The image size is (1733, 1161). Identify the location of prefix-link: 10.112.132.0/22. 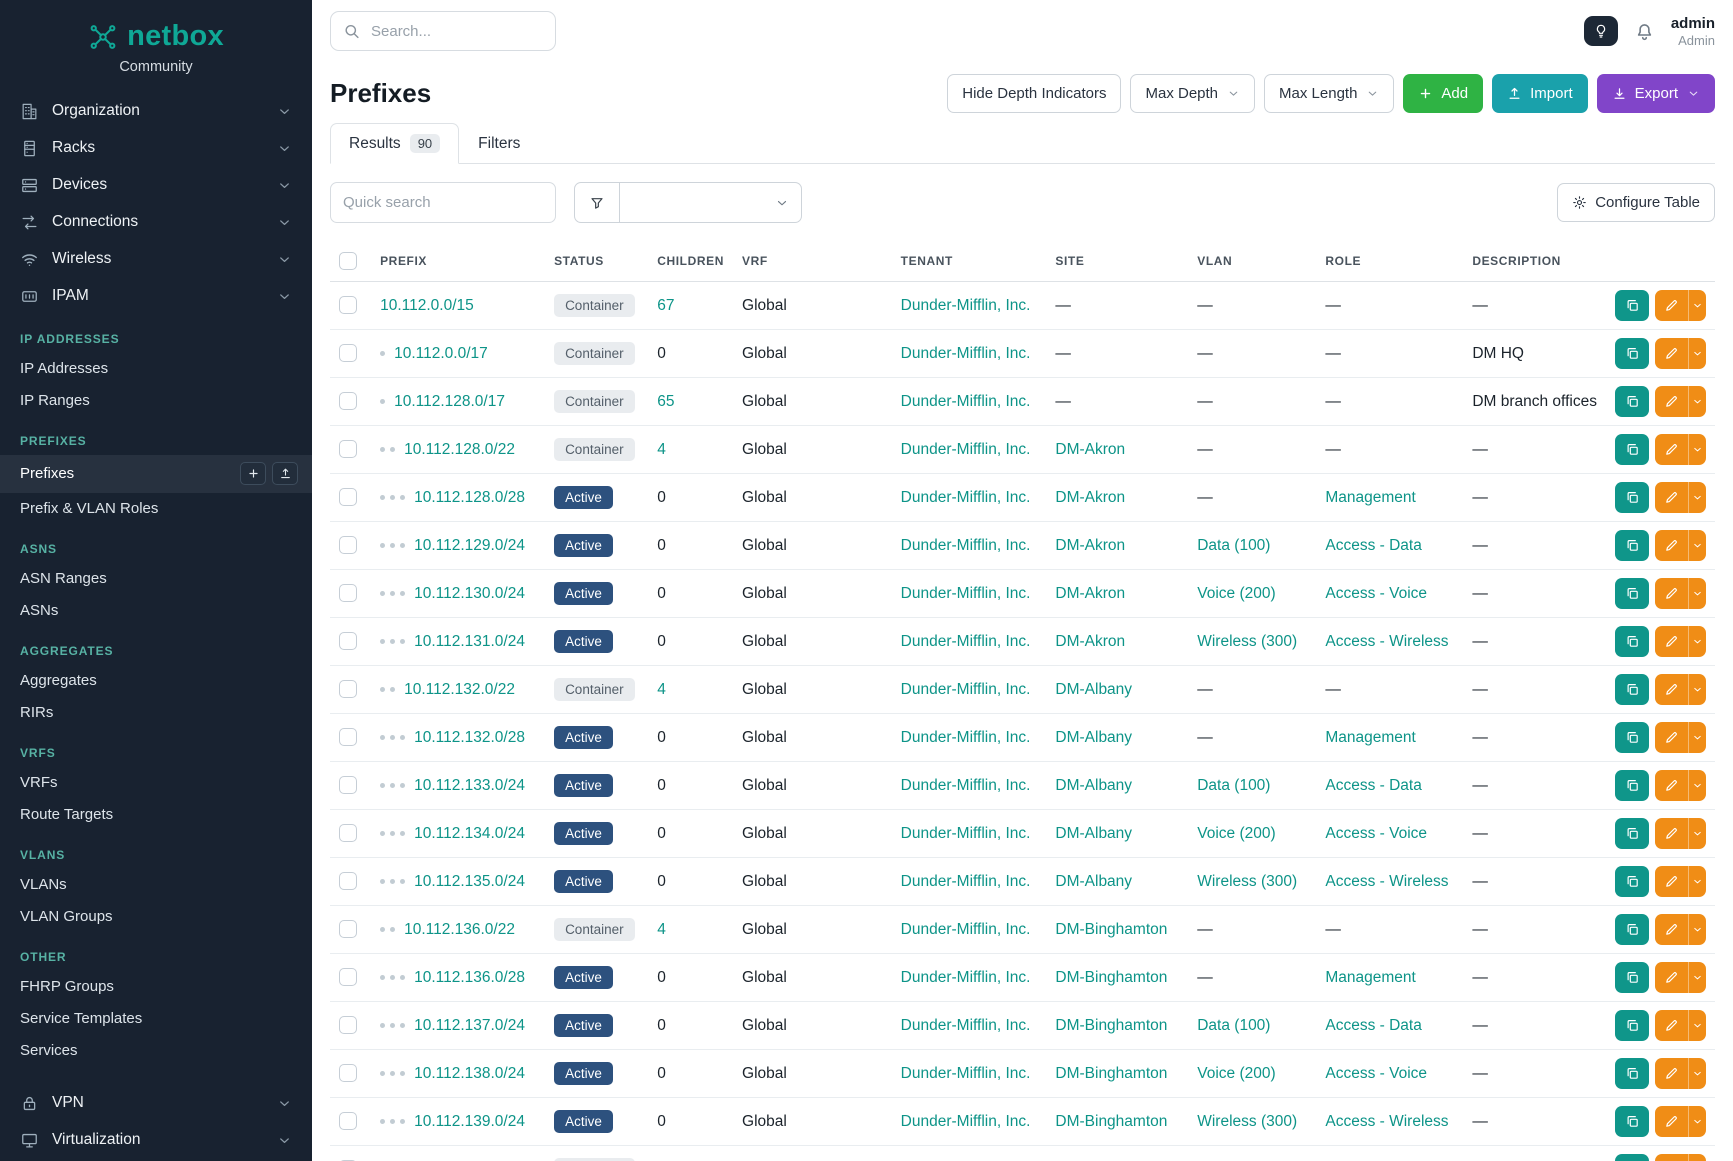
(459, 689).